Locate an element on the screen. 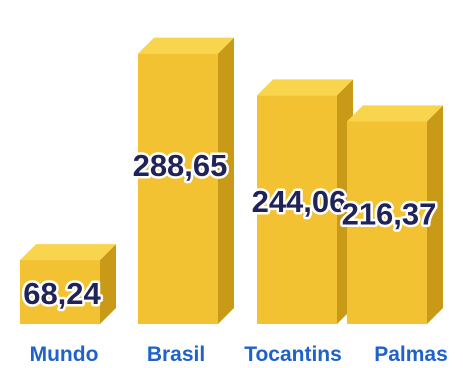  bar-front-mundo is located at coordinates (60, 292).